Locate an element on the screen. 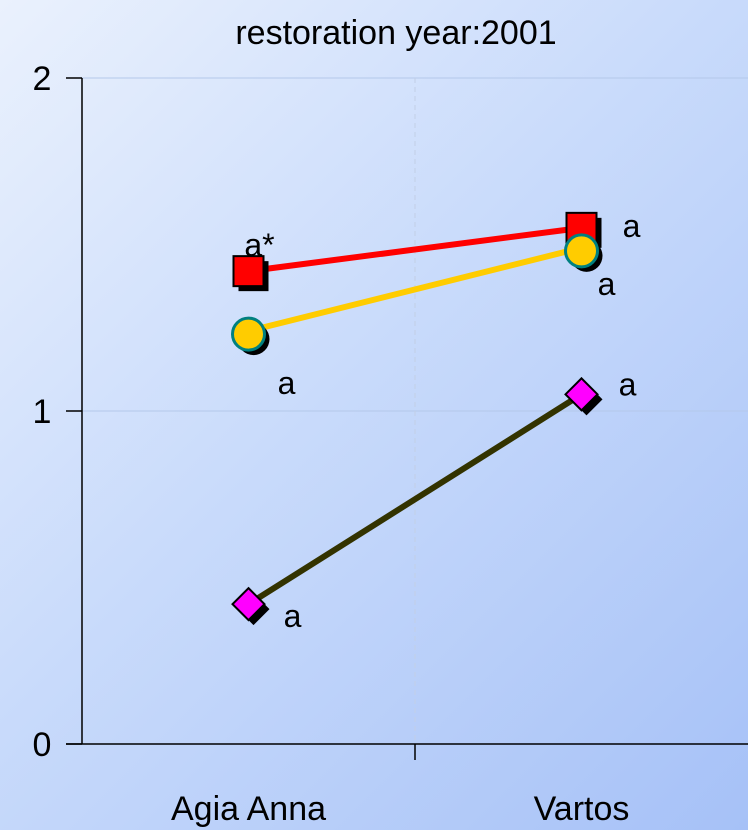 The image size is (748, 830). square-marker is located at coordinates (248, 271).